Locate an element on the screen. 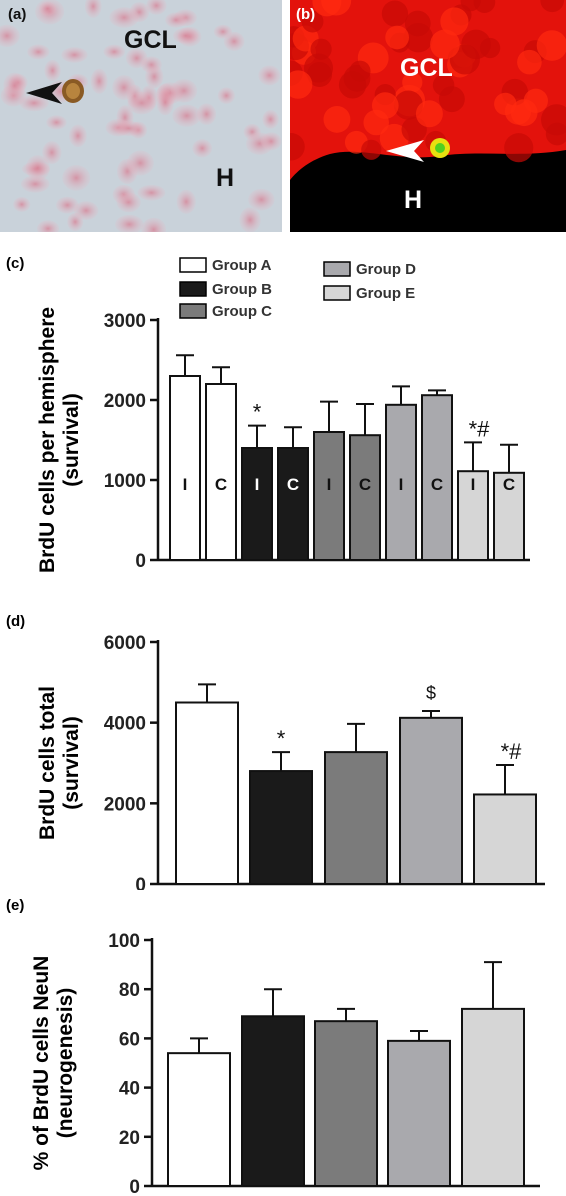 The image size is (566, 1196). panel-label-a: (a) is located at coordinates (17, 14).